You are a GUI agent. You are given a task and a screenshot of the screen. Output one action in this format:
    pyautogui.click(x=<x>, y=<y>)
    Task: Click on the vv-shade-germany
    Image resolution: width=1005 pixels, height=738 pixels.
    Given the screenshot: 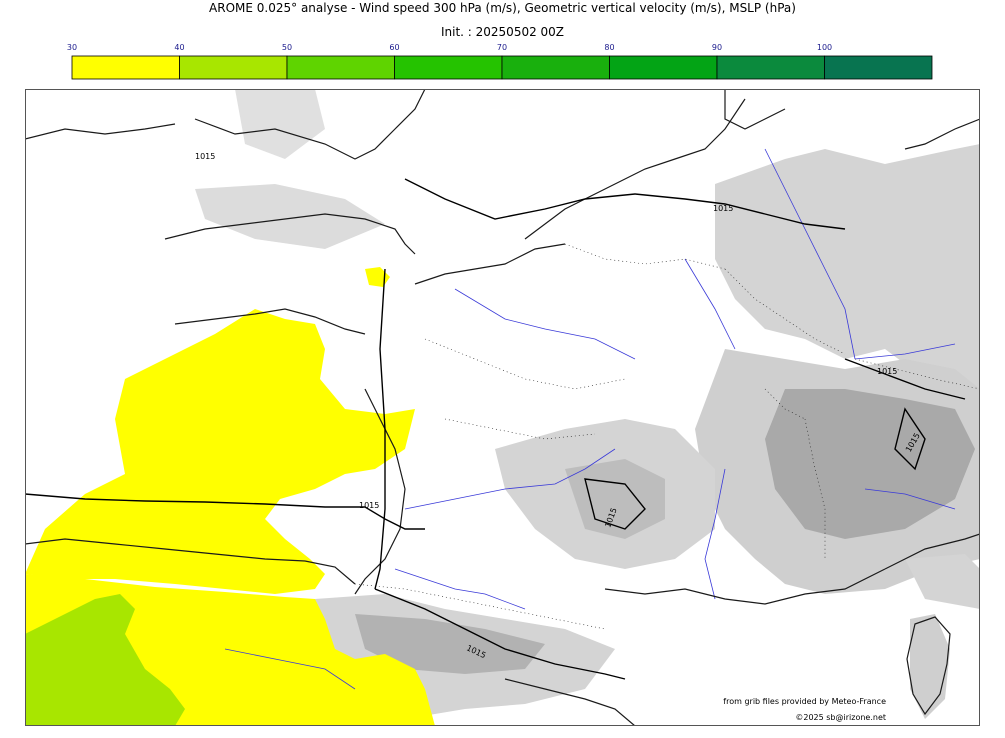 What is the action you would take?
    pyautogui.click(x=847, y=266)
    